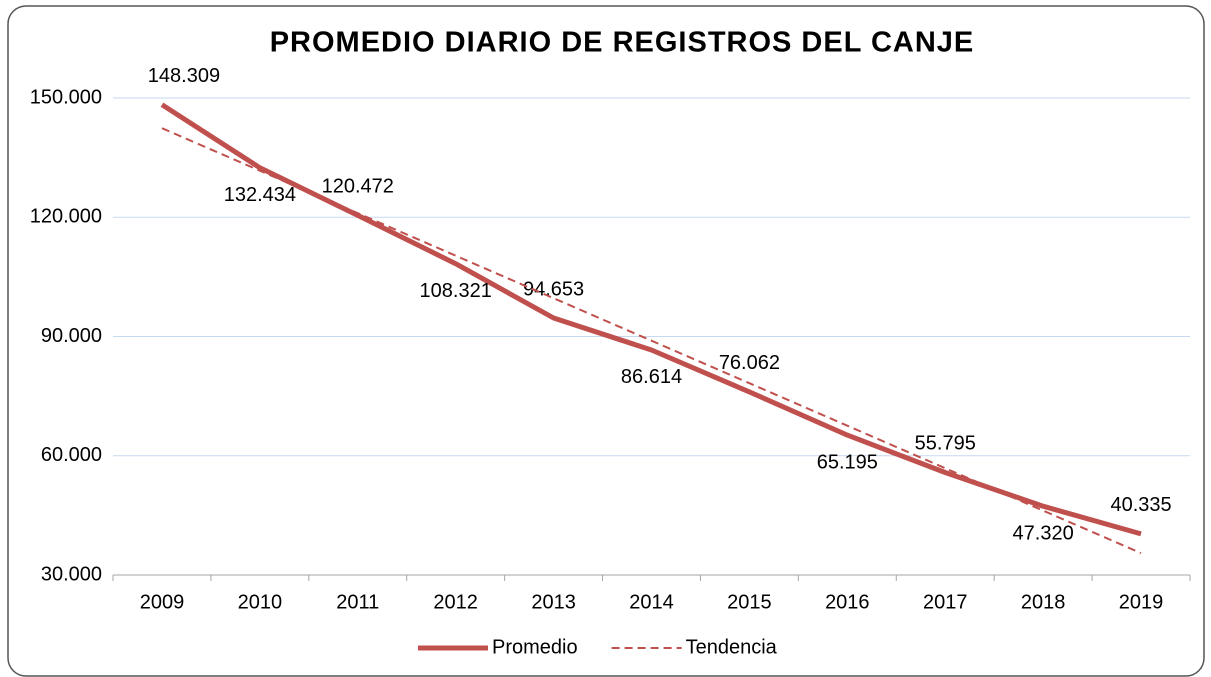 This screenshot has width=1211, height=677. I want to click on data-label: 148.309, so click(184, 76).